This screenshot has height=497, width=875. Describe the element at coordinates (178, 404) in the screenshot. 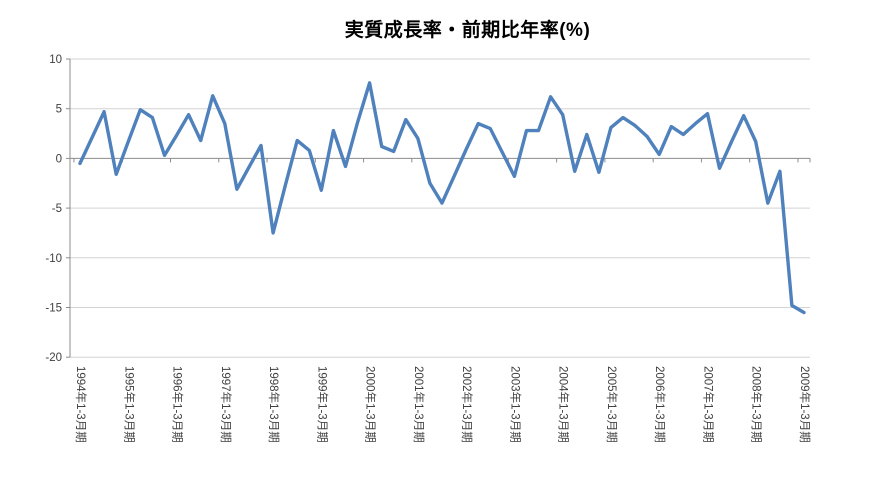

I see `x-axis-label: 1996年1-3月期` at that location.